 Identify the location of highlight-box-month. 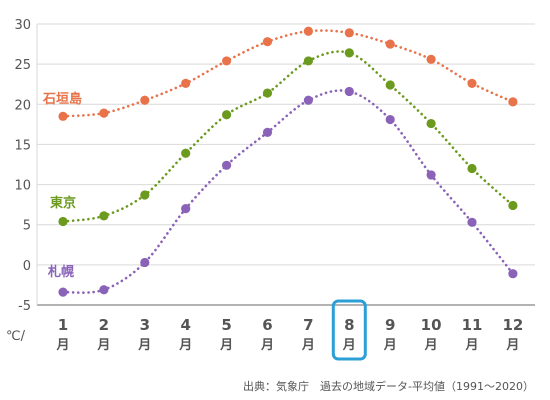
(349, 330).